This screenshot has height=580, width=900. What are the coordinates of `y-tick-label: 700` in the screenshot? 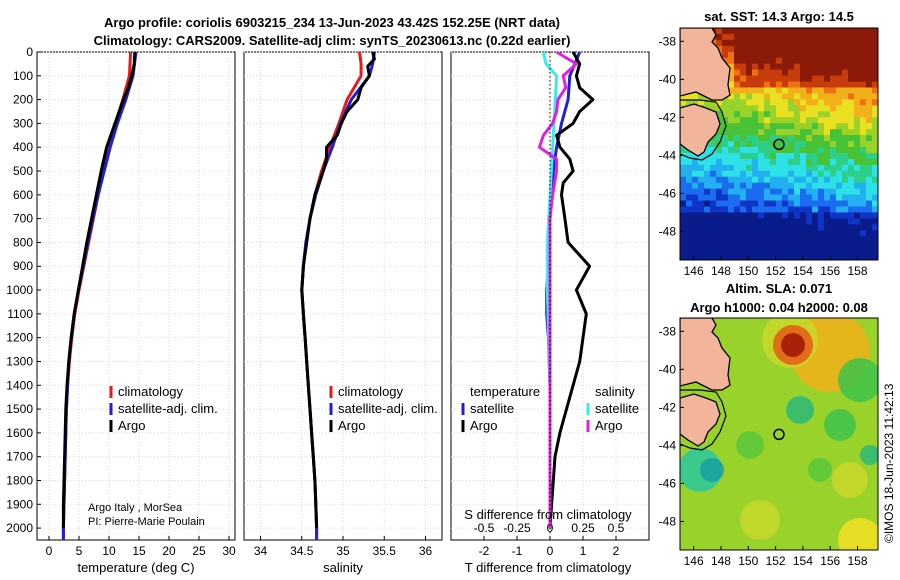 It's located at (23, 219).